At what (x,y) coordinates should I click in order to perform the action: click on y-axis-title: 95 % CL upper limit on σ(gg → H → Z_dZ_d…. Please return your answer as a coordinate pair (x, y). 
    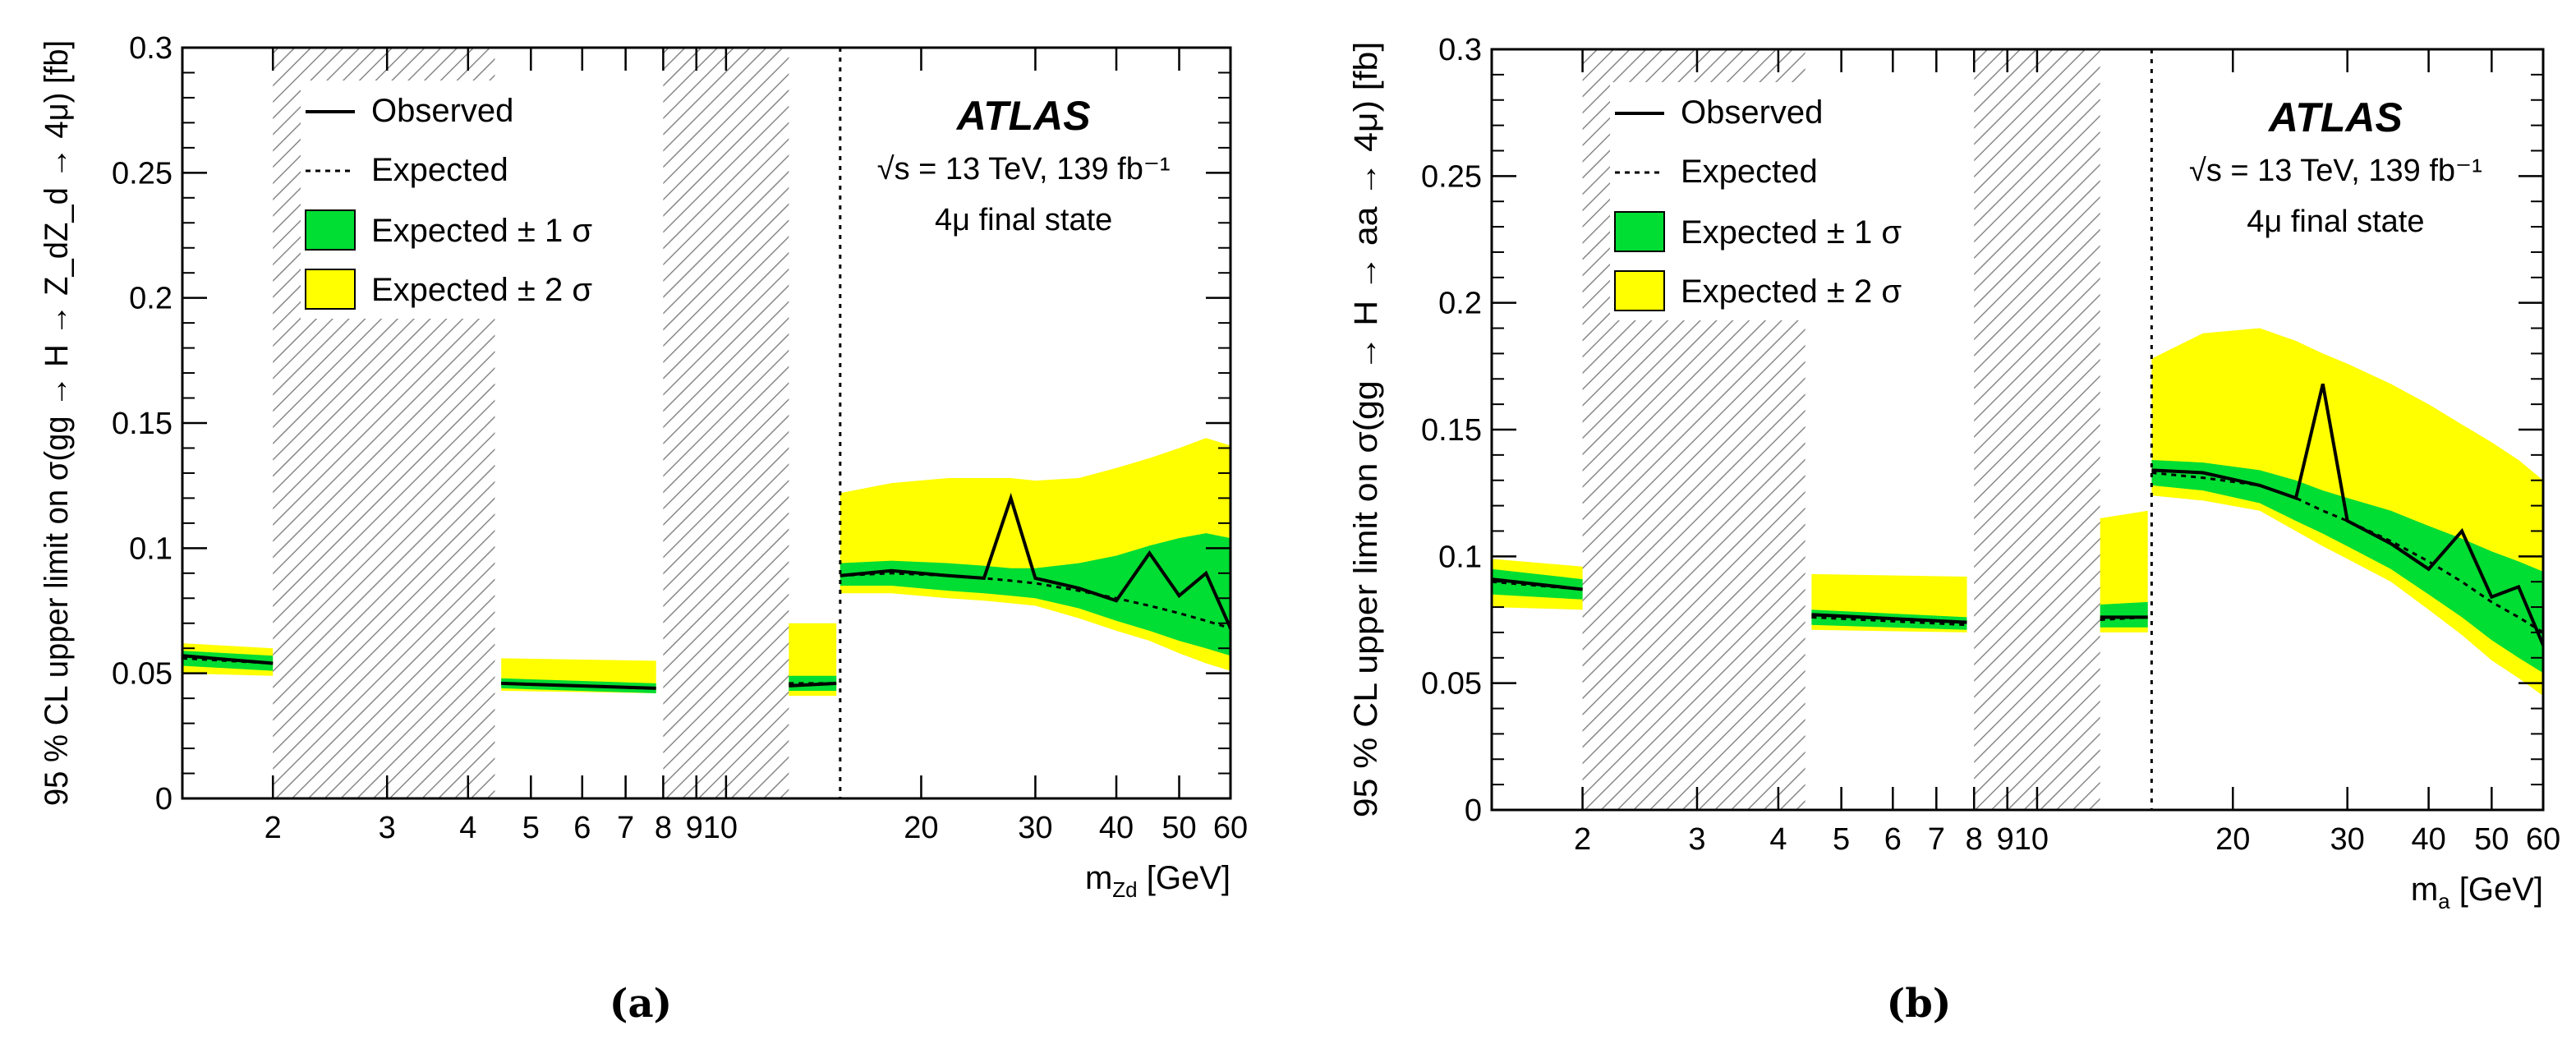
    Looking at the image, I should click on (57, 423).